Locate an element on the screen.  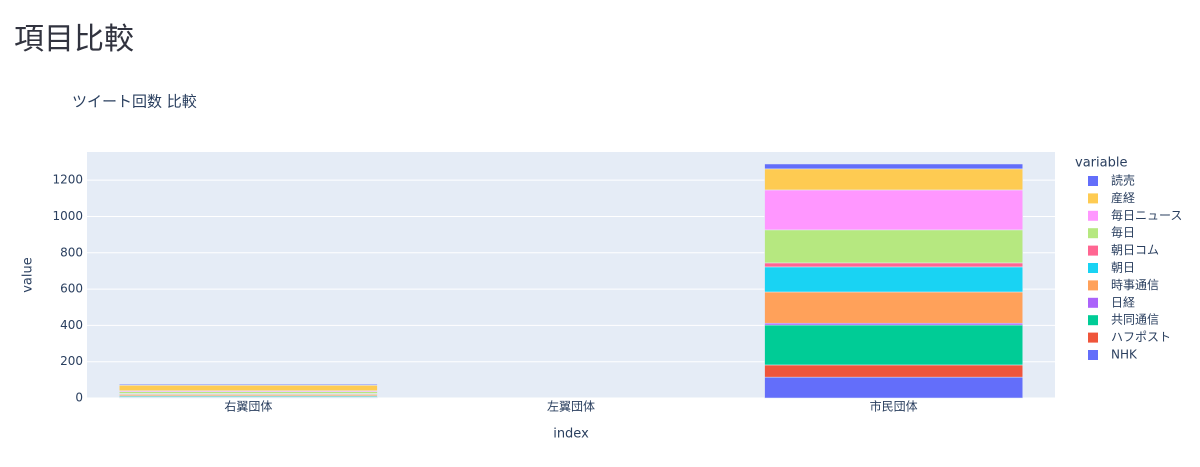
chart-title: ツイート回数 比較 is located at coordinates (134, 102).